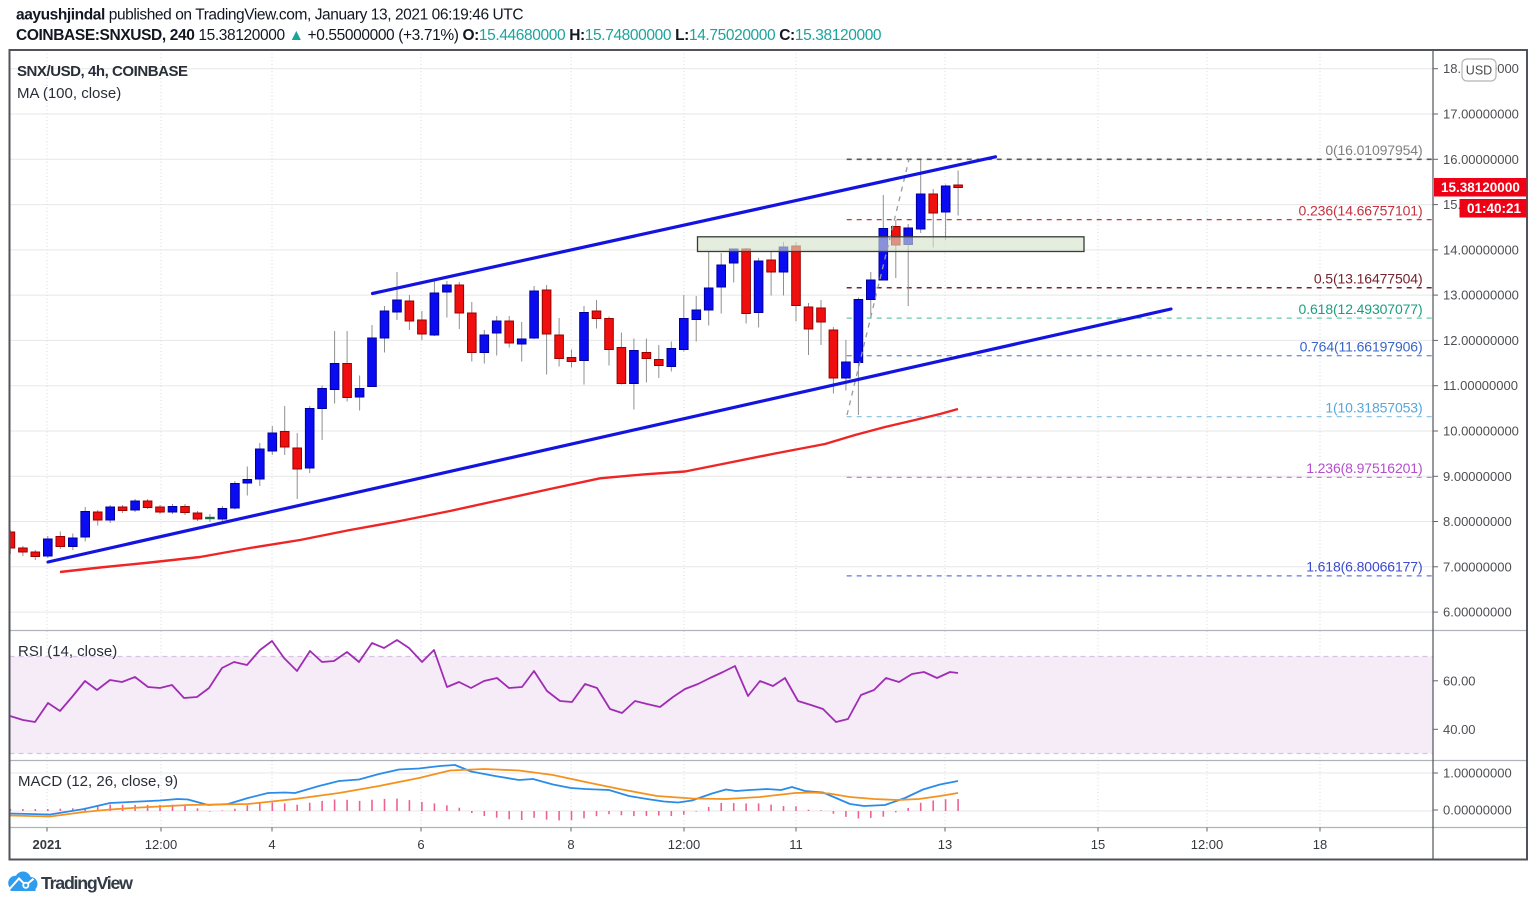 This screenshot has height=903, width=1536. What do you see at coordinates (67, 651) in the screenshot?
I see `svg-text: RSI (14, close)` at bounding box center [67, 651].